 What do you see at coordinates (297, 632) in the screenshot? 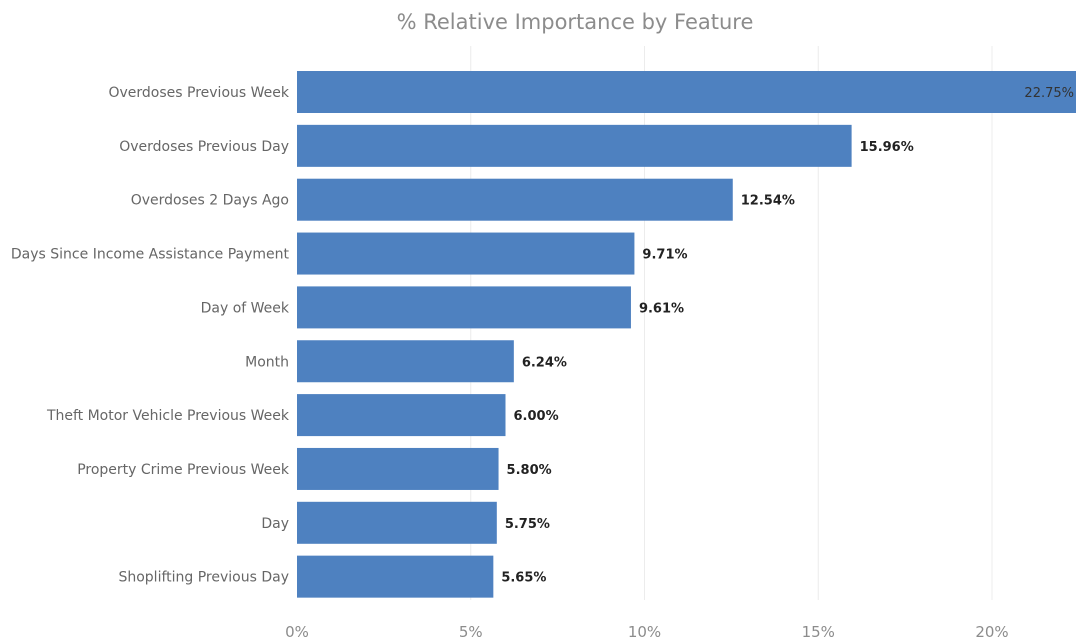
I see `x-tick-label: 0%` at bounding box center [297, 632].